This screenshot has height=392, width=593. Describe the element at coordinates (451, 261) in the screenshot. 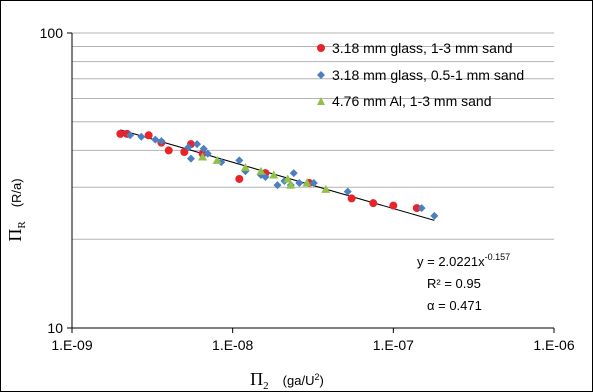

I see `equation-base: y = 2.0221x` at that location.